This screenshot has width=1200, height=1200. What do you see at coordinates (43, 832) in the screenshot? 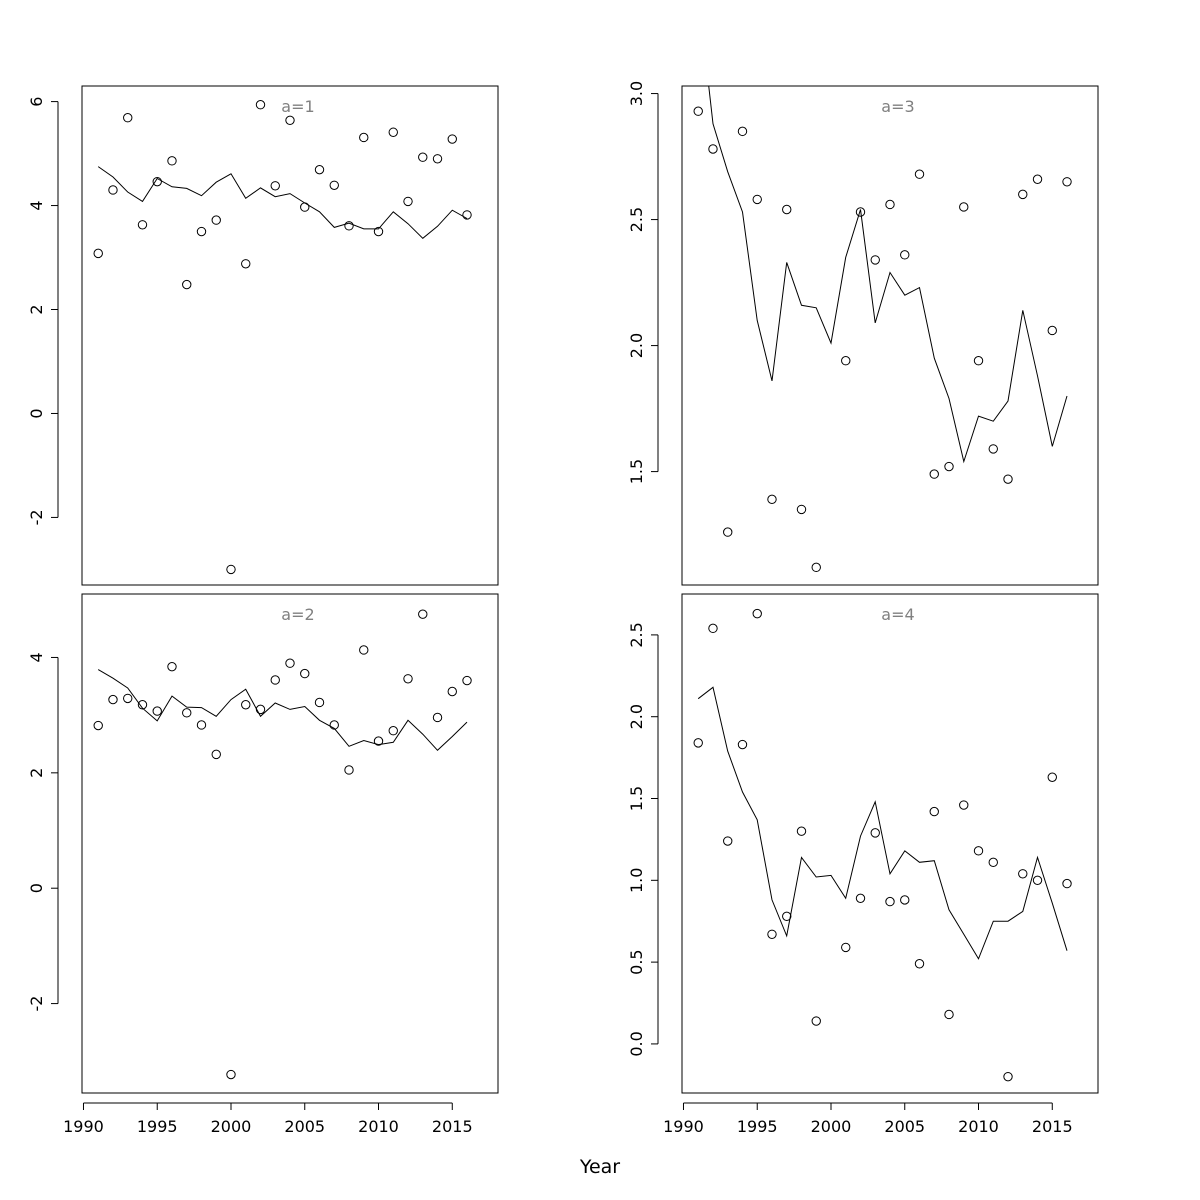
I see `y-axis: 4 2 0 -2` at bounding box center [43, 832].